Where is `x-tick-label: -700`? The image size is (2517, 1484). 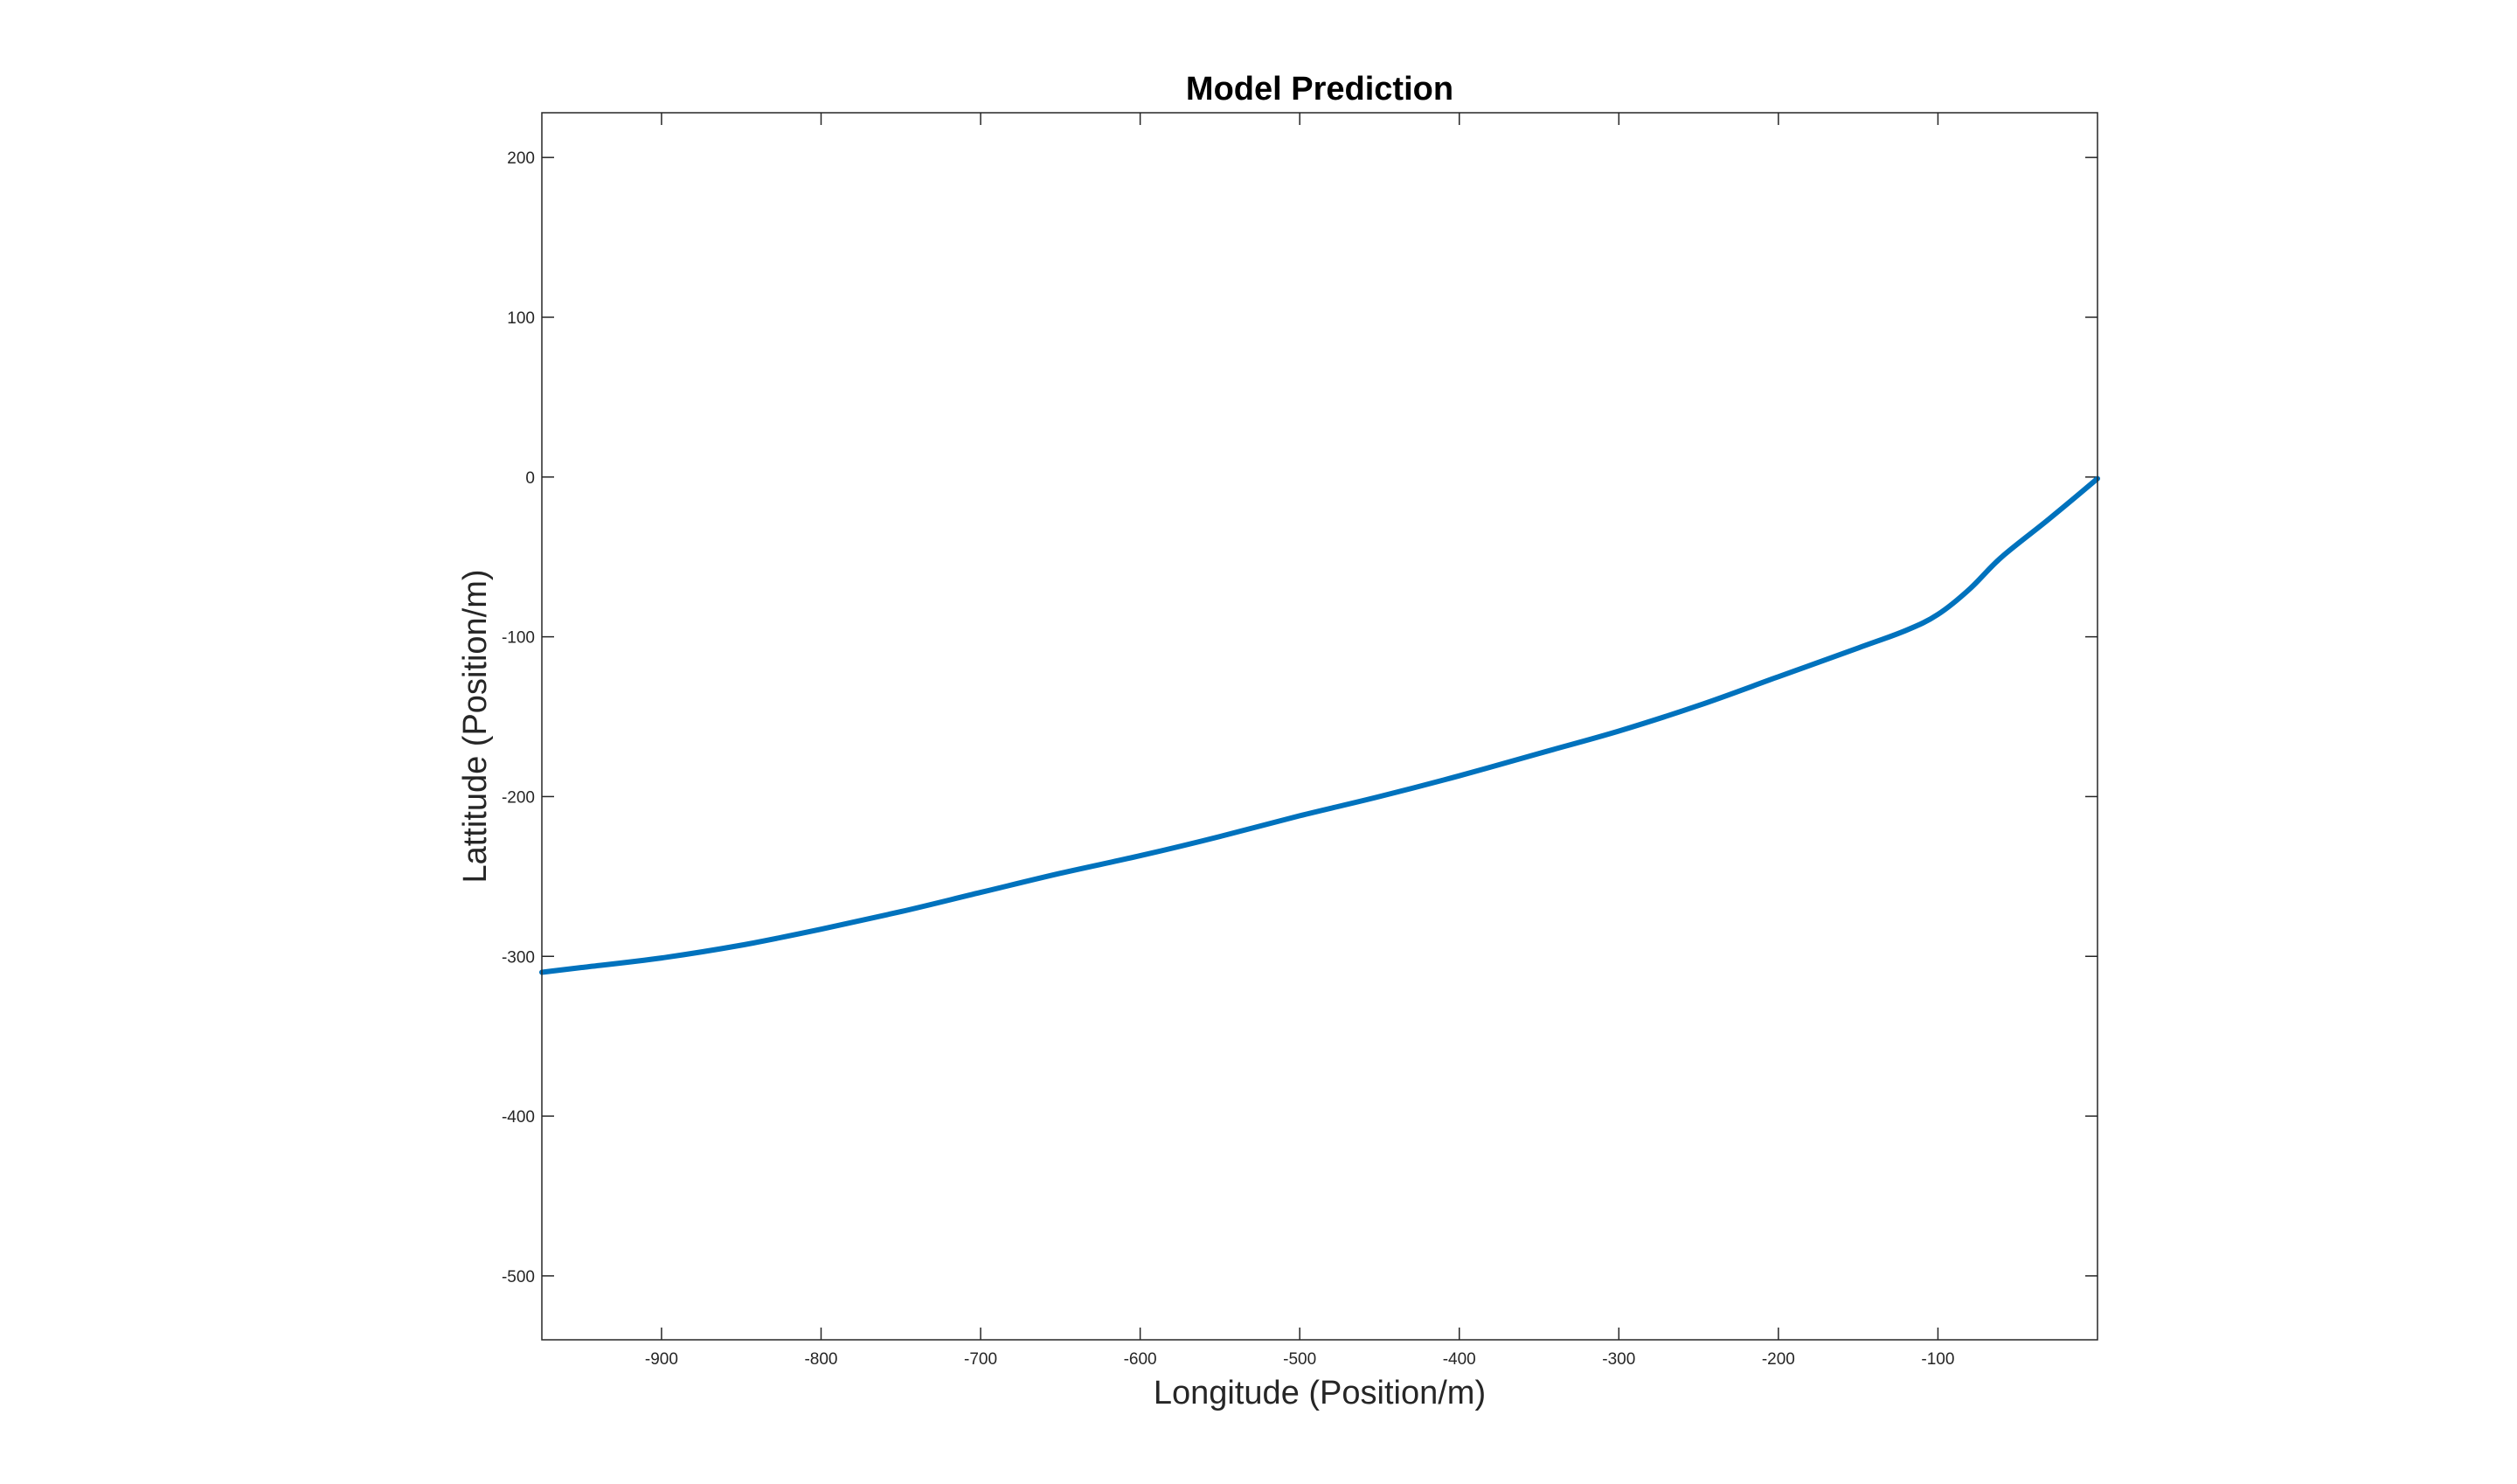 x-tick-label: -700 is located at coordinates (980, 1359).